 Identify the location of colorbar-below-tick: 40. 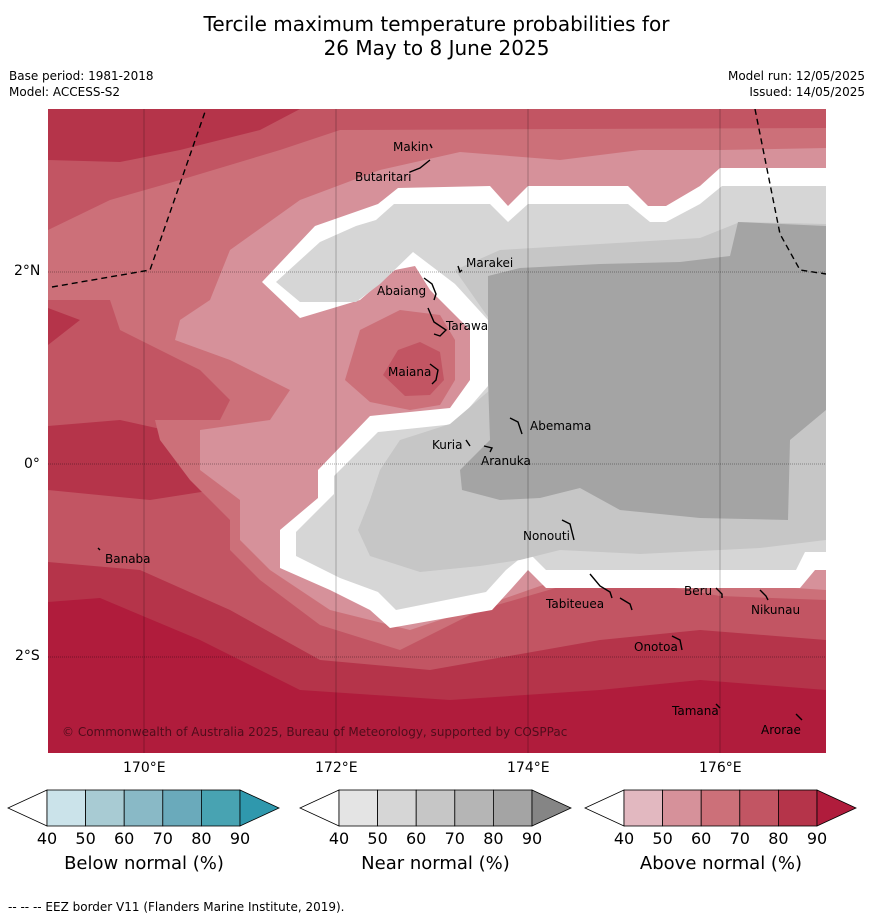
(47, 838).